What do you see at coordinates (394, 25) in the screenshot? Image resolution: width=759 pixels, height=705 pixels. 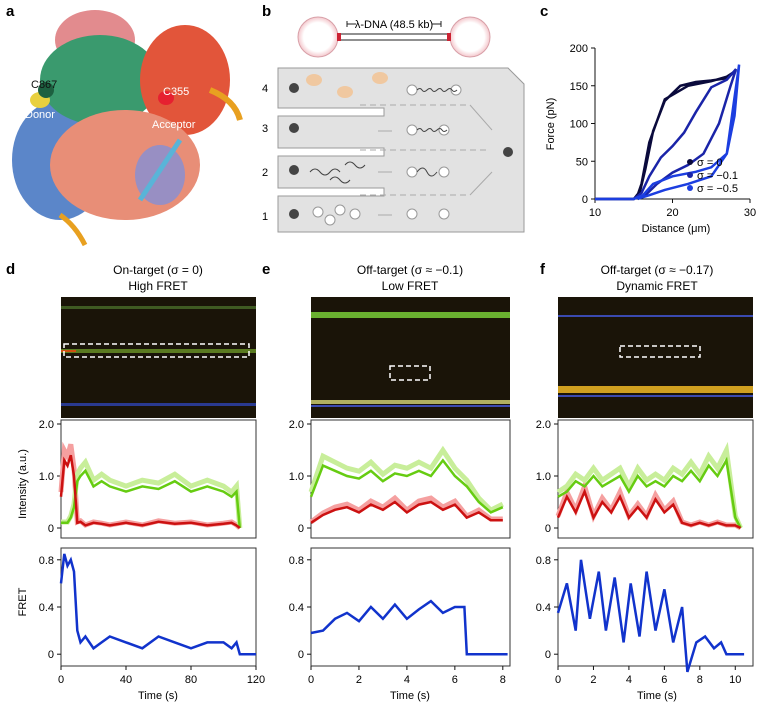 I see `dna-label: λ-DNA (48.5 kb)` at bounding box center [394, 25].